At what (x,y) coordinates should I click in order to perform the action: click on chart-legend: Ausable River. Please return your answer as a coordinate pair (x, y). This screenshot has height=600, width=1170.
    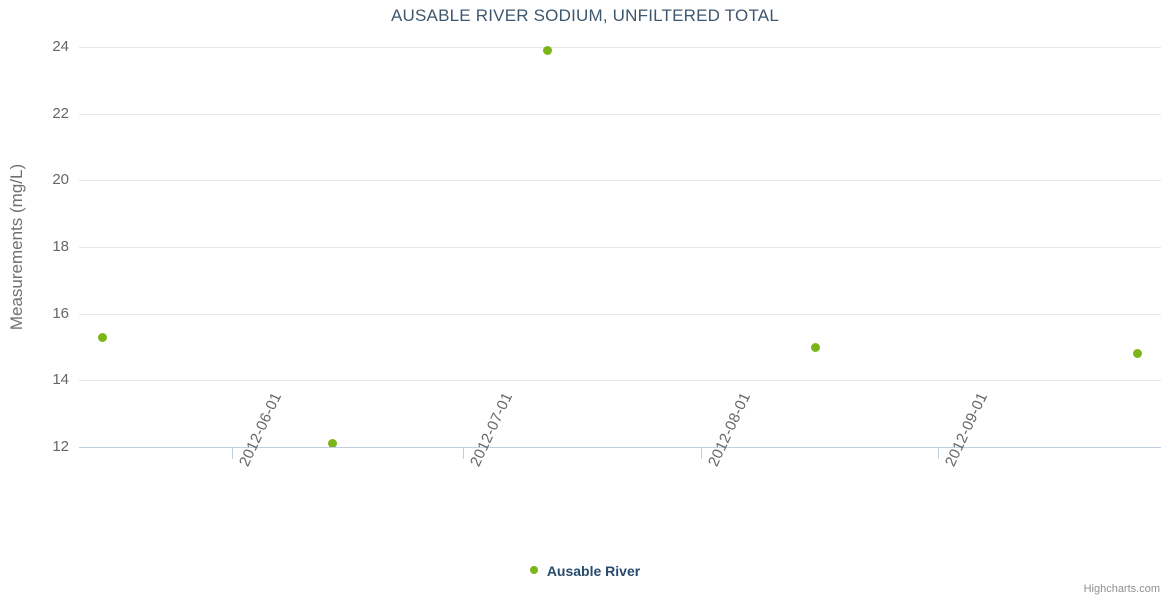
    Looking at the image, I should click on (585, 571).